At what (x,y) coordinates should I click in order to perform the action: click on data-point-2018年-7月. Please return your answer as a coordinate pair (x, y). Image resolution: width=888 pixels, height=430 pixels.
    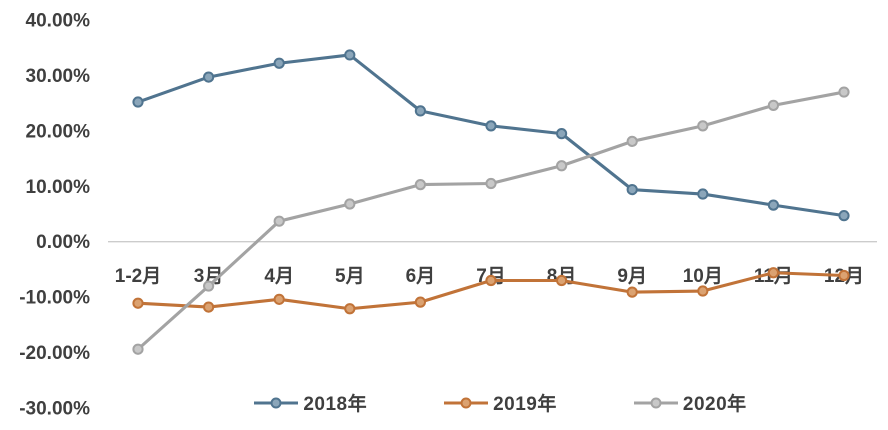
    Looking at the image, I should click on (491, 126).